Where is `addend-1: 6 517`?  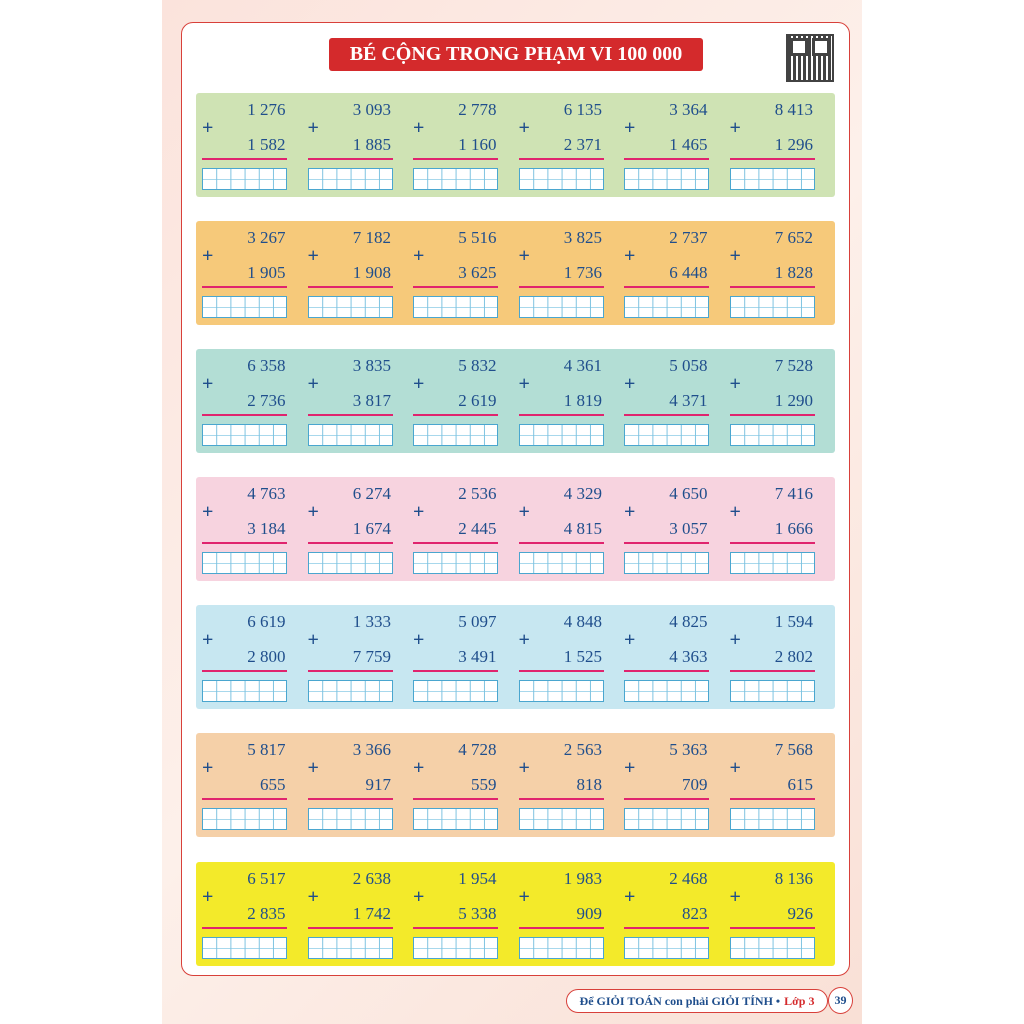
addend-1: 6 517 is located at coordinates (266, 878).